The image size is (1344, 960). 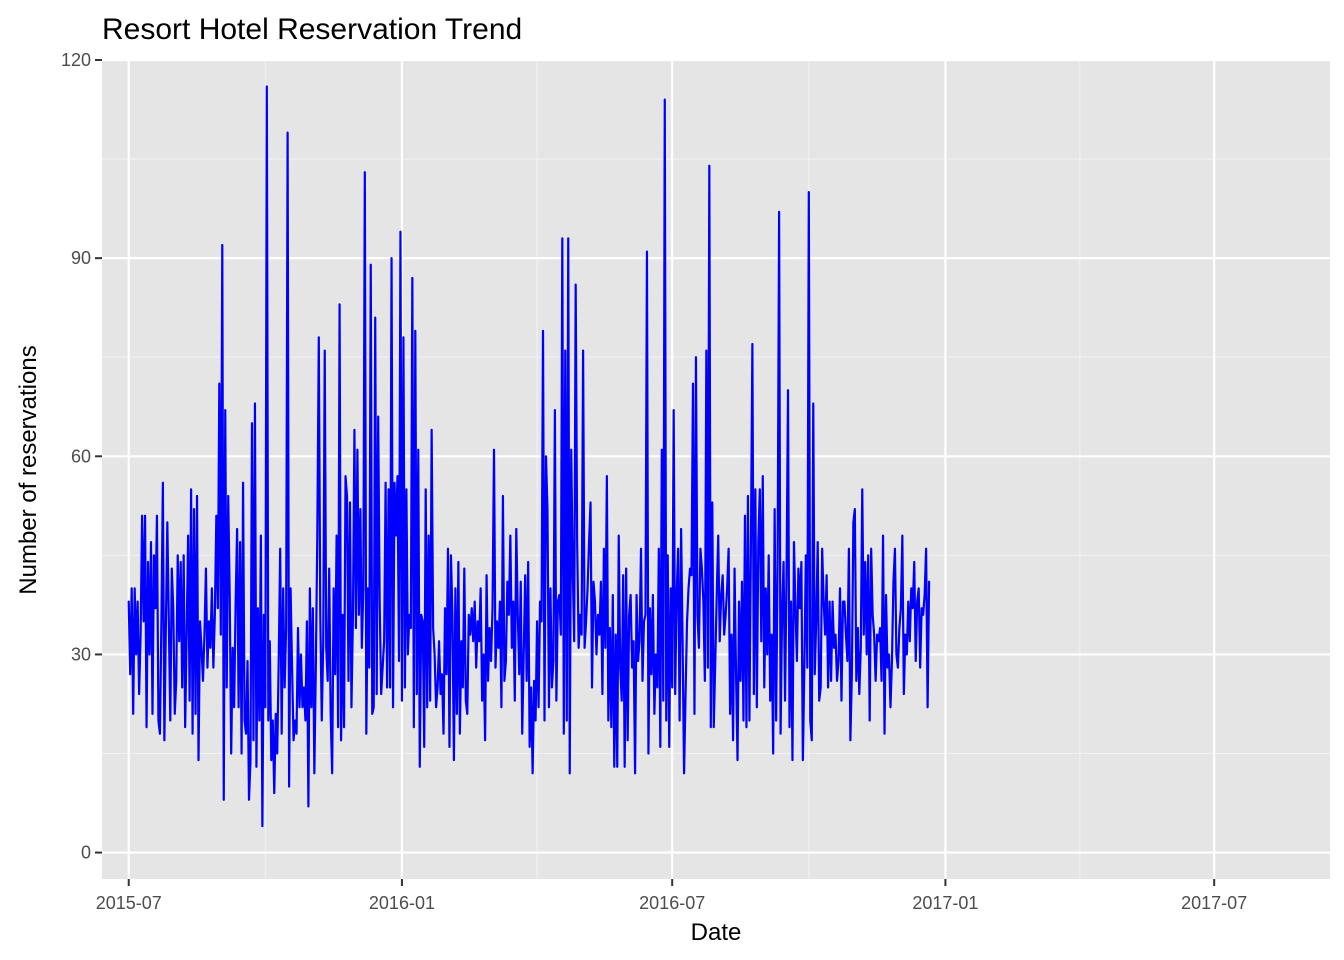 What do you see at coordinates (76, 60) in the screenshot?
I see `y-tick-label: 120` at bounding box center [76, 60].